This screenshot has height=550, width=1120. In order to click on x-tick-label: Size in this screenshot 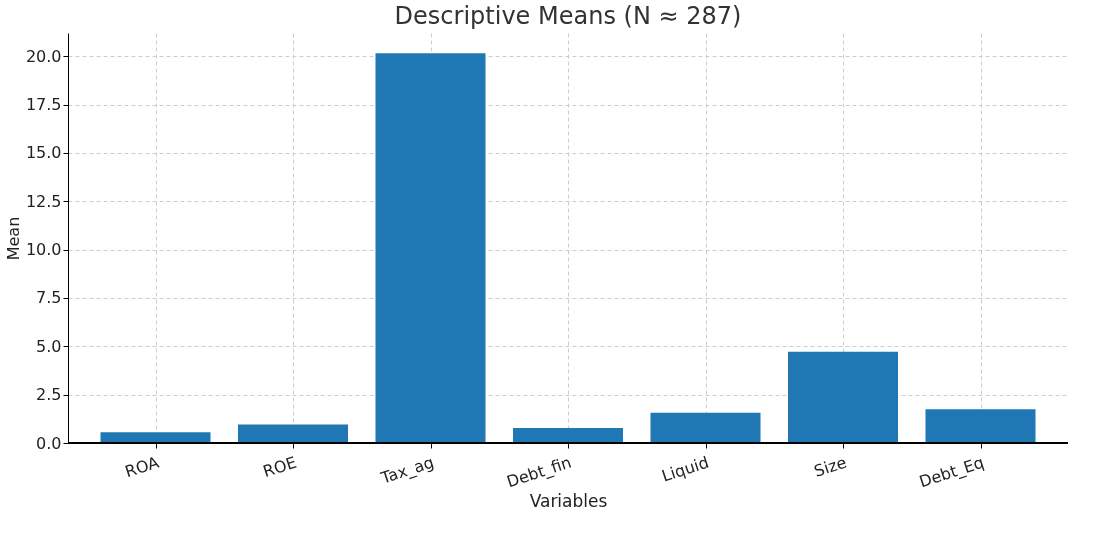, I will do `click(830, 466)`.